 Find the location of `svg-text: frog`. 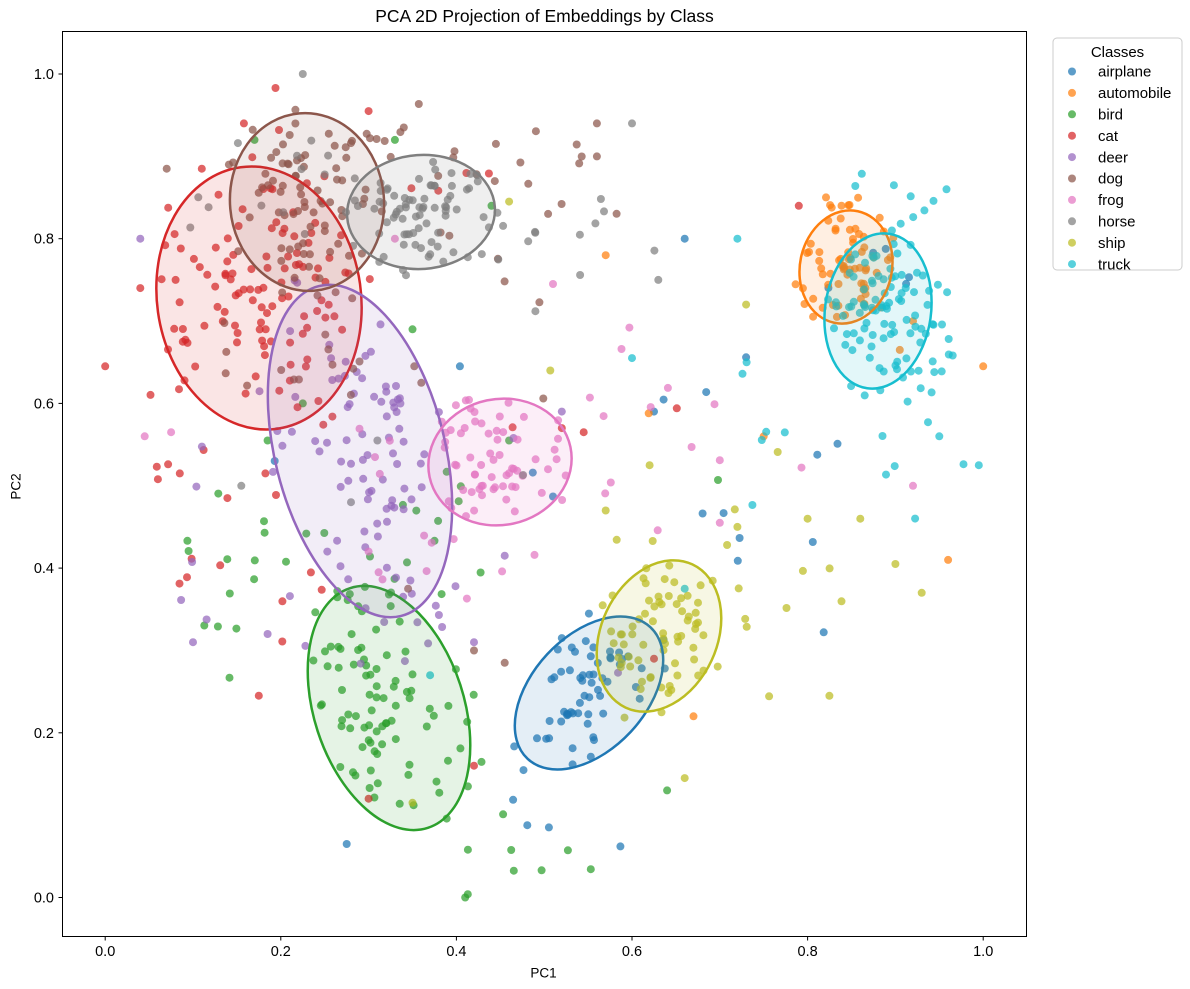

svg-text: frog is located at coordinates (1111, 200).